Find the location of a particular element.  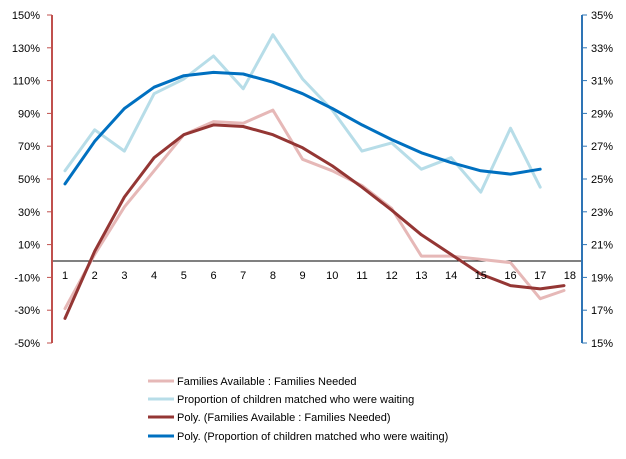

right-axis-tick-label: 35% is located at coordinates (602, 16).